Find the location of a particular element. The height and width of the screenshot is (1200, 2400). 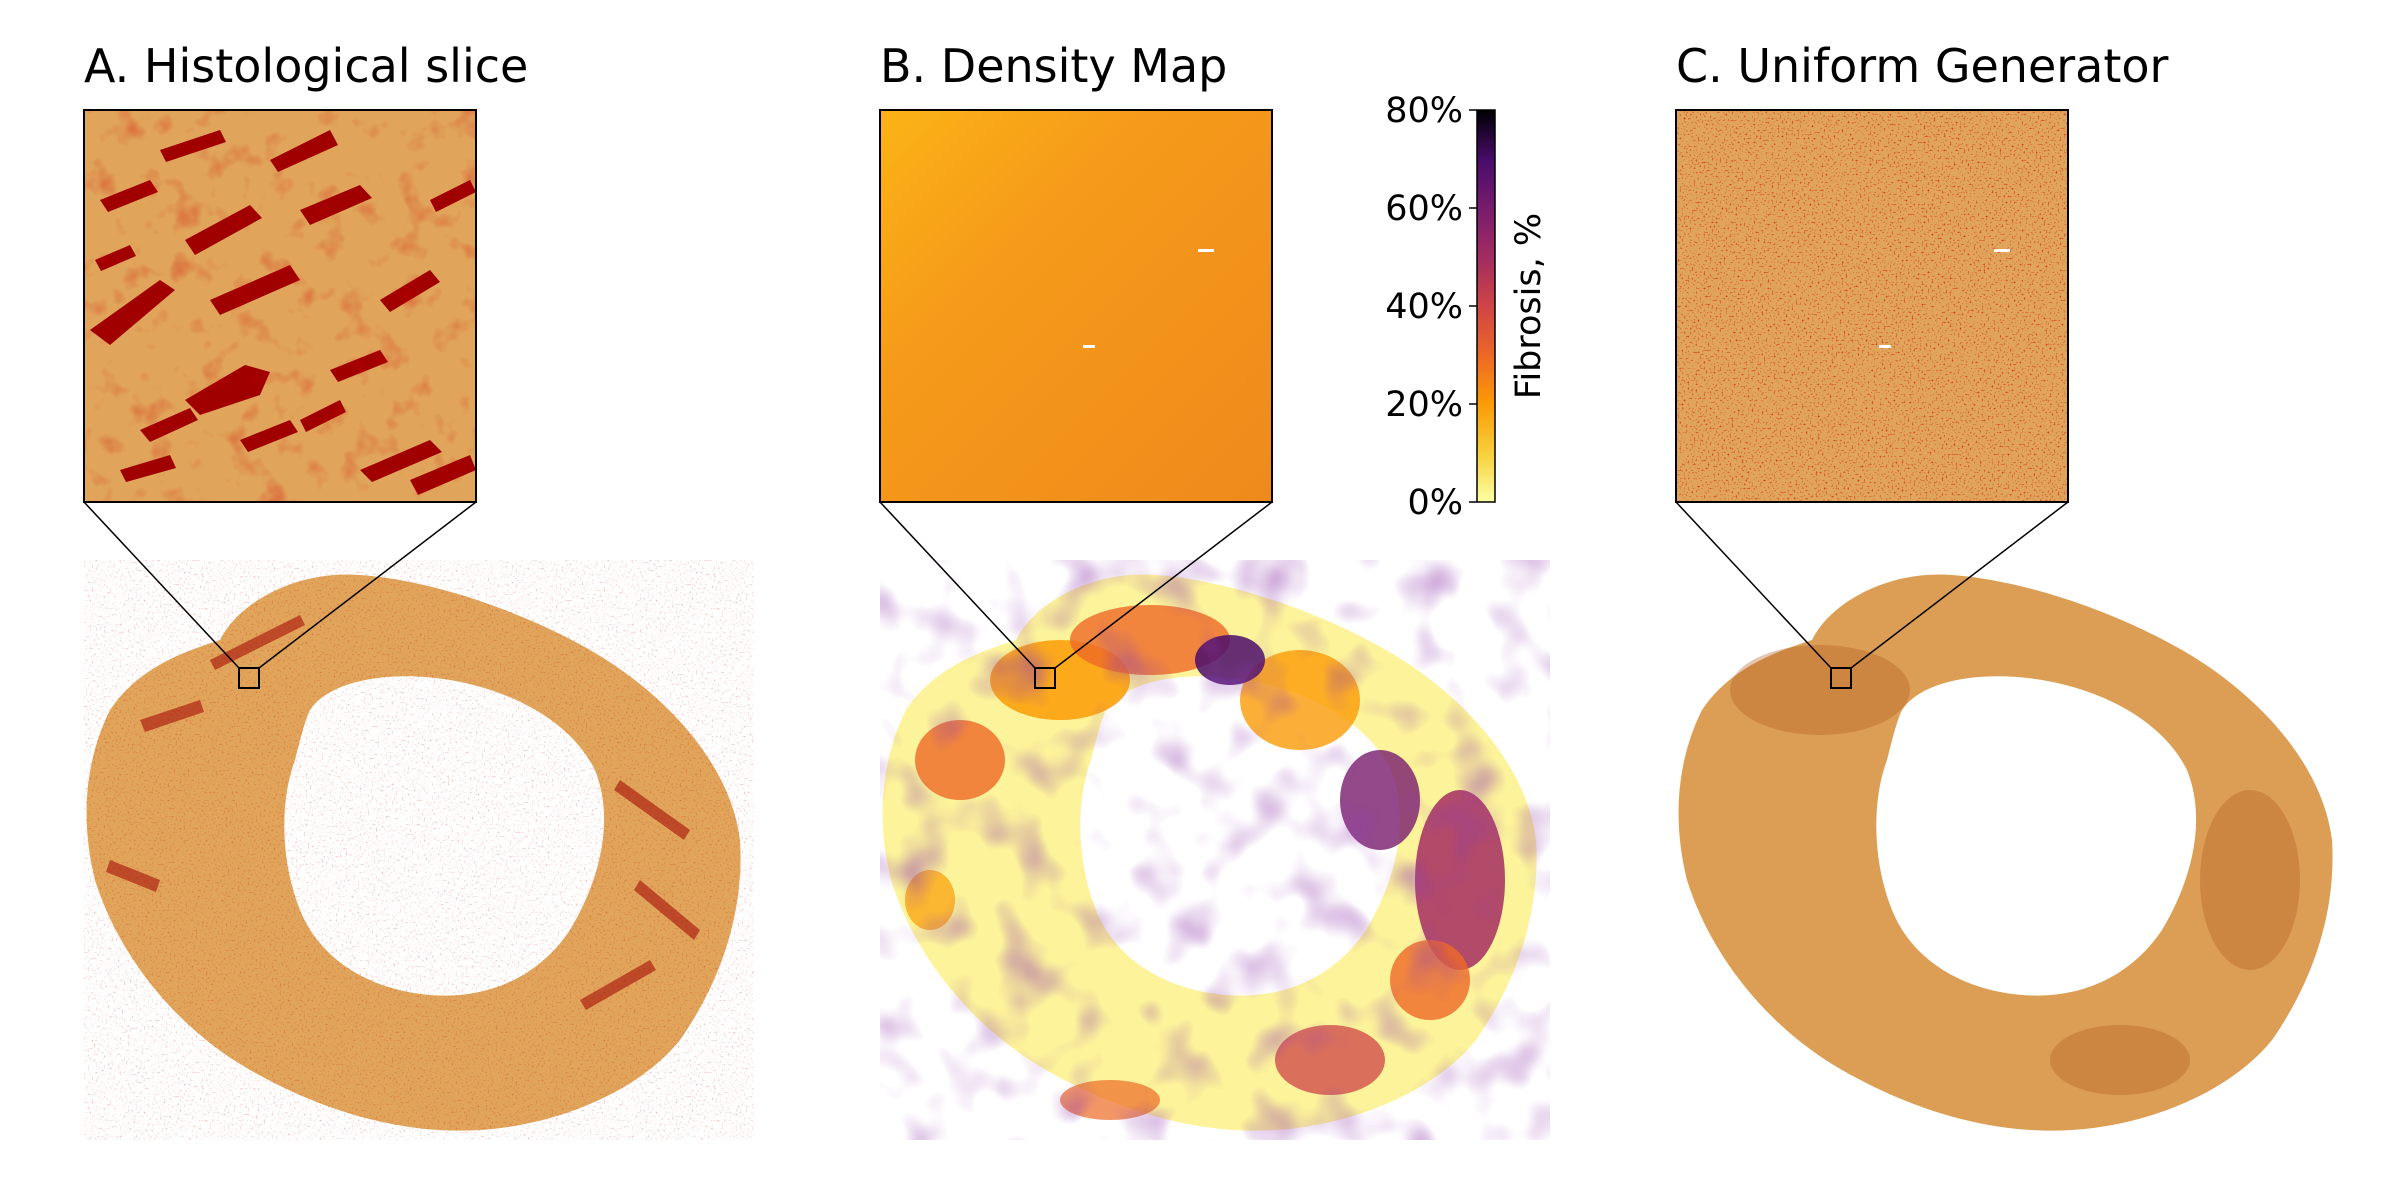

uniform-speckle is located at coordinates (1872, 306).